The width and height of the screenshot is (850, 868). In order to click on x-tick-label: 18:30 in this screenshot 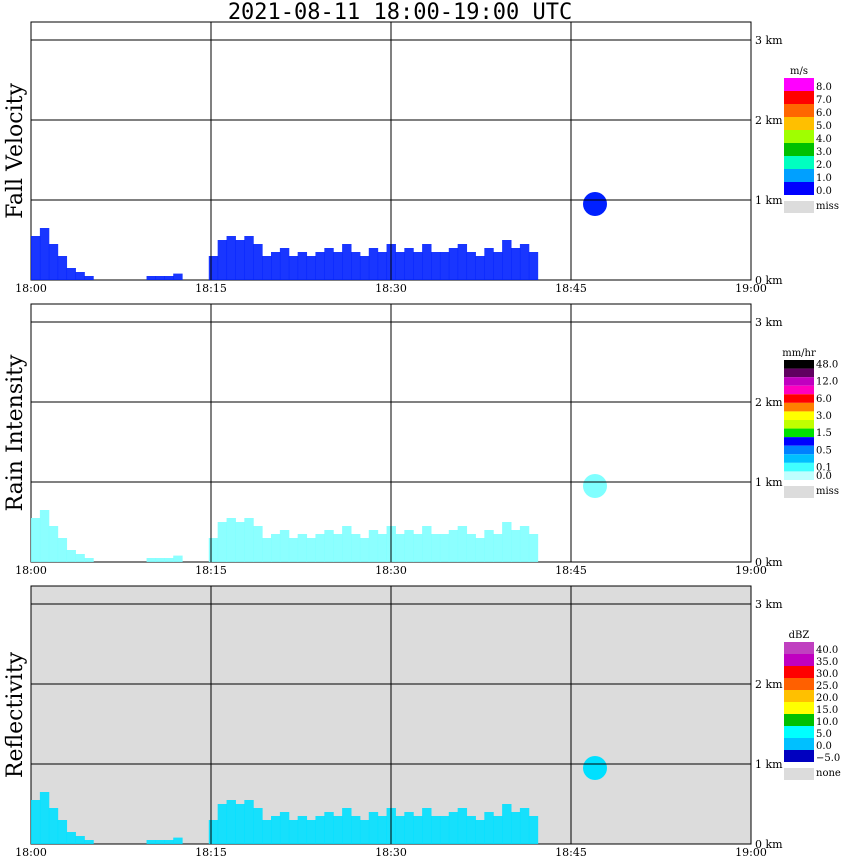, I will do `click(391, 570)`.